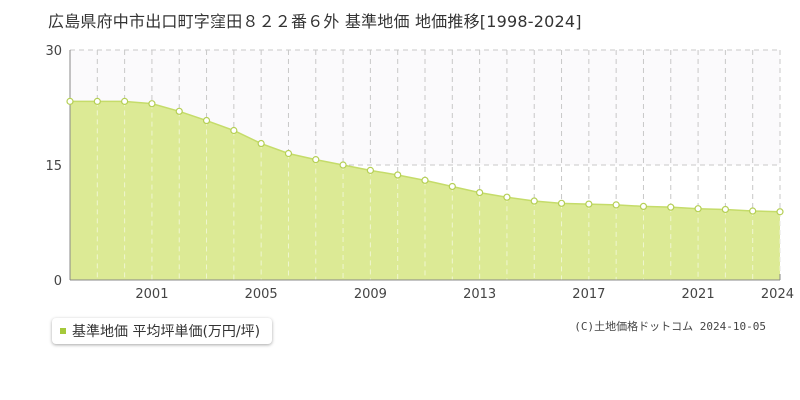  What do you see at coordinates (206, 120) in the screenshot?
I see `data-point-2003` at bounding box center [206, 120].